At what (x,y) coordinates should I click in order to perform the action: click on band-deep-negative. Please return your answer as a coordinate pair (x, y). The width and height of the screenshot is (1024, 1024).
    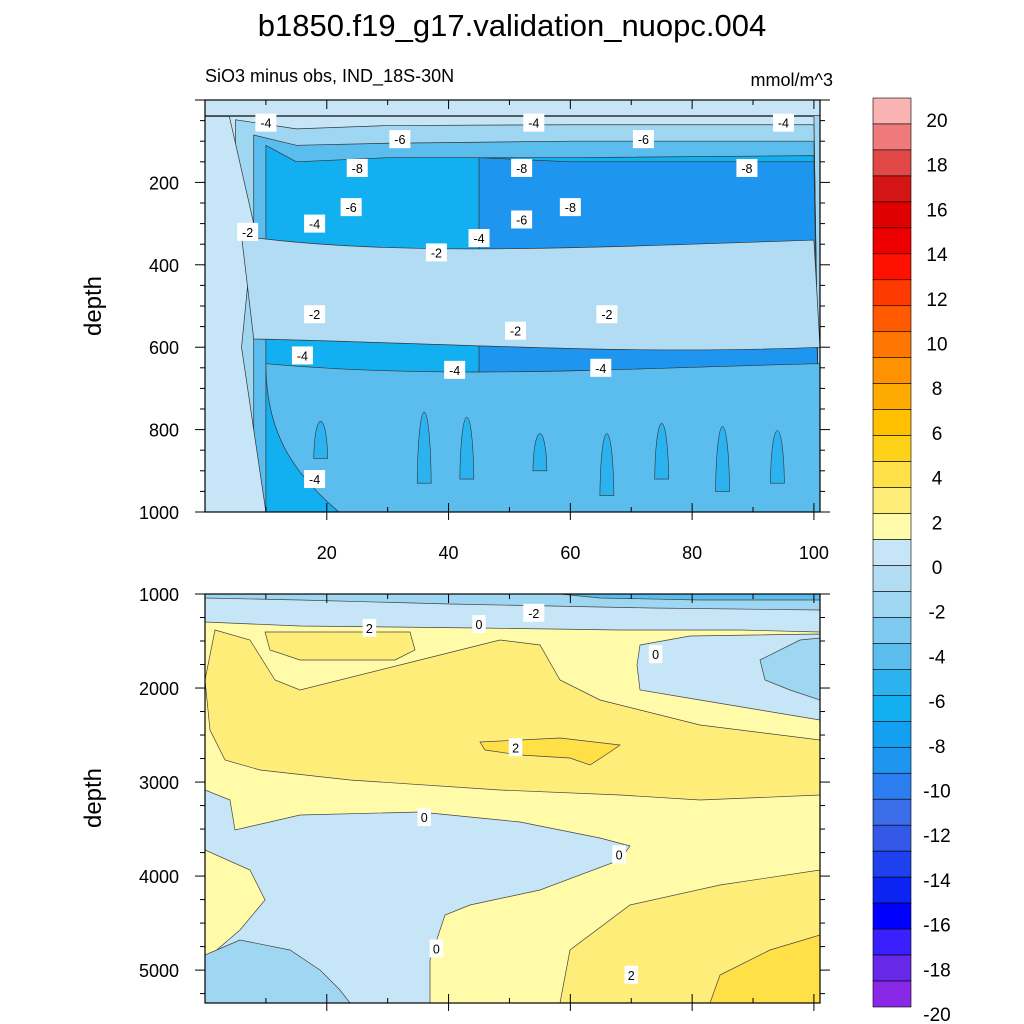
    Looking at the image, I should click on (418, 896).